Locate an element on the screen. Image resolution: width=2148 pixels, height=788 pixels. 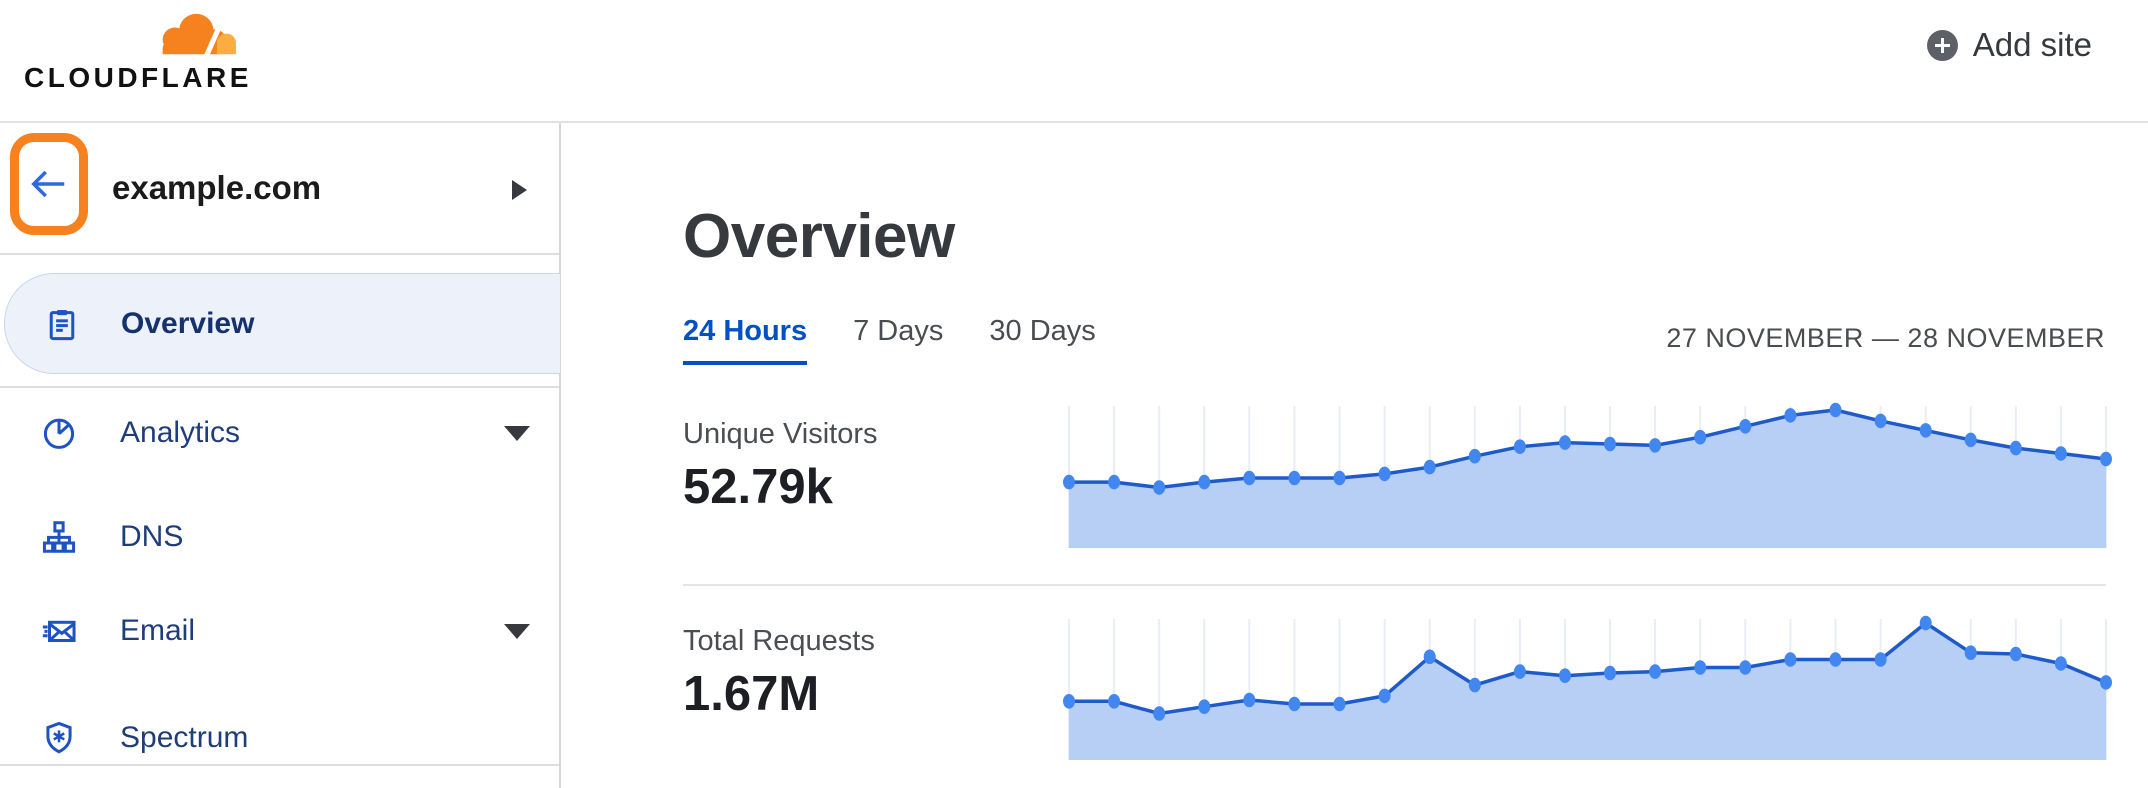
metric-label-unique-visitors: Unique Visitors is located at coordinates (780, 434).